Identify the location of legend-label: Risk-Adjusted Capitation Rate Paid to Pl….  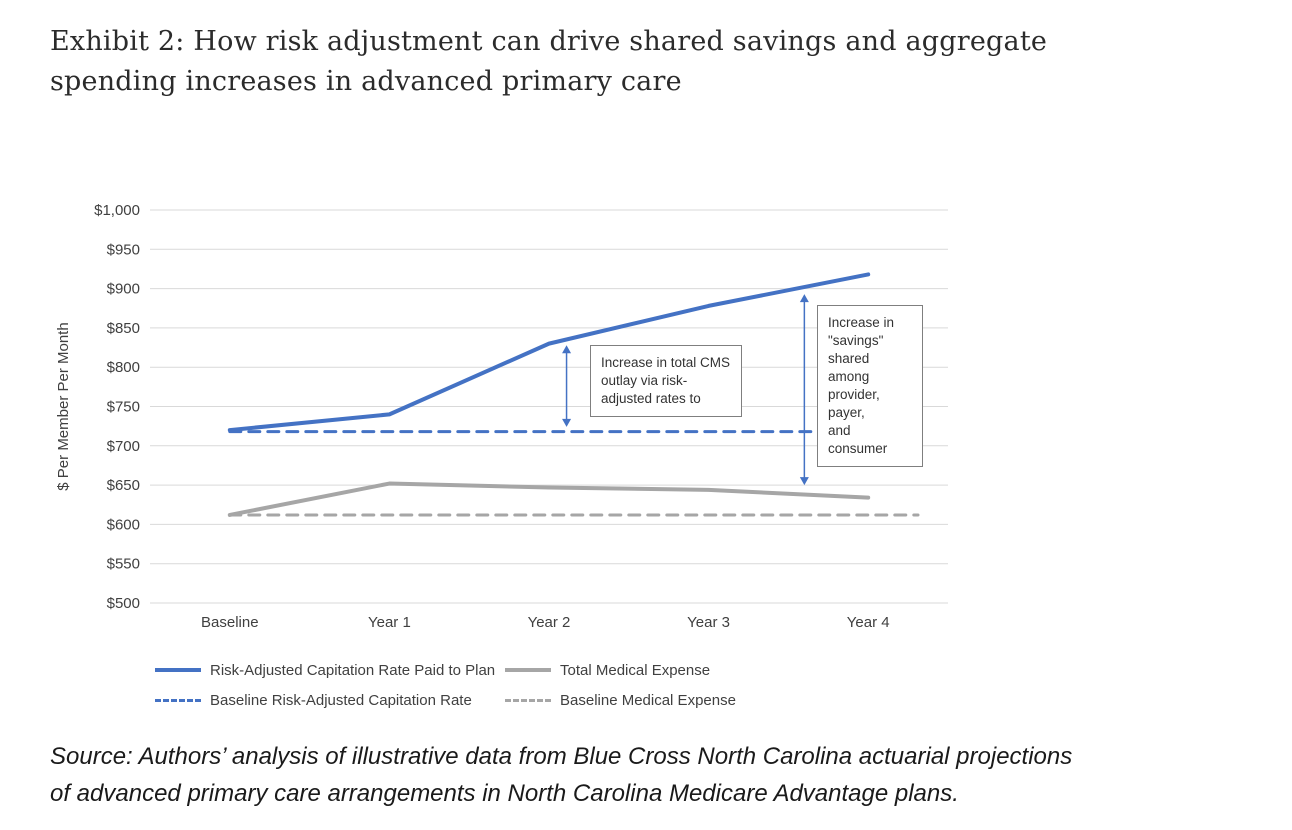
(353, 670).